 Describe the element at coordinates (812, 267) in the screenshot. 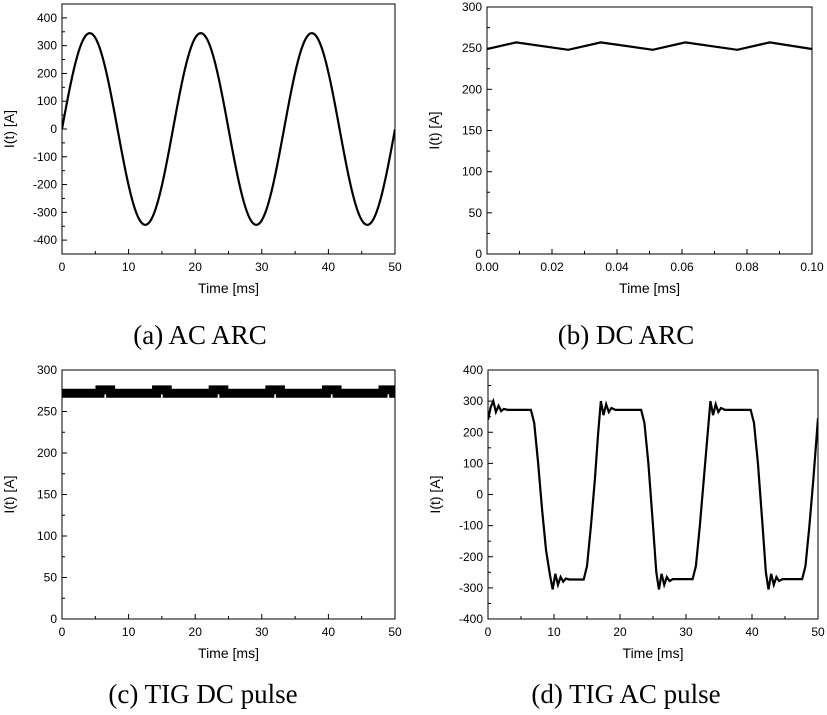

I see `x-tick-label: 0.10` at that location.